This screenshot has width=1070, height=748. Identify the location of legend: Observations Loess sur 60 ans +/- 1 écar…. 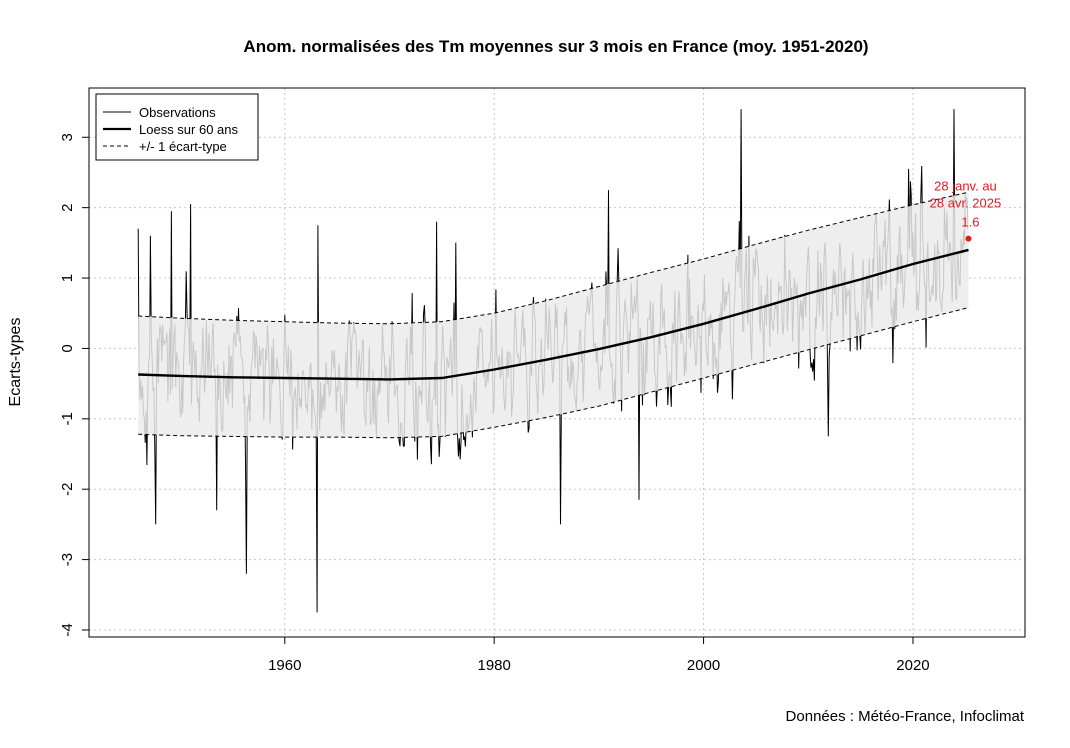
(177, 127).